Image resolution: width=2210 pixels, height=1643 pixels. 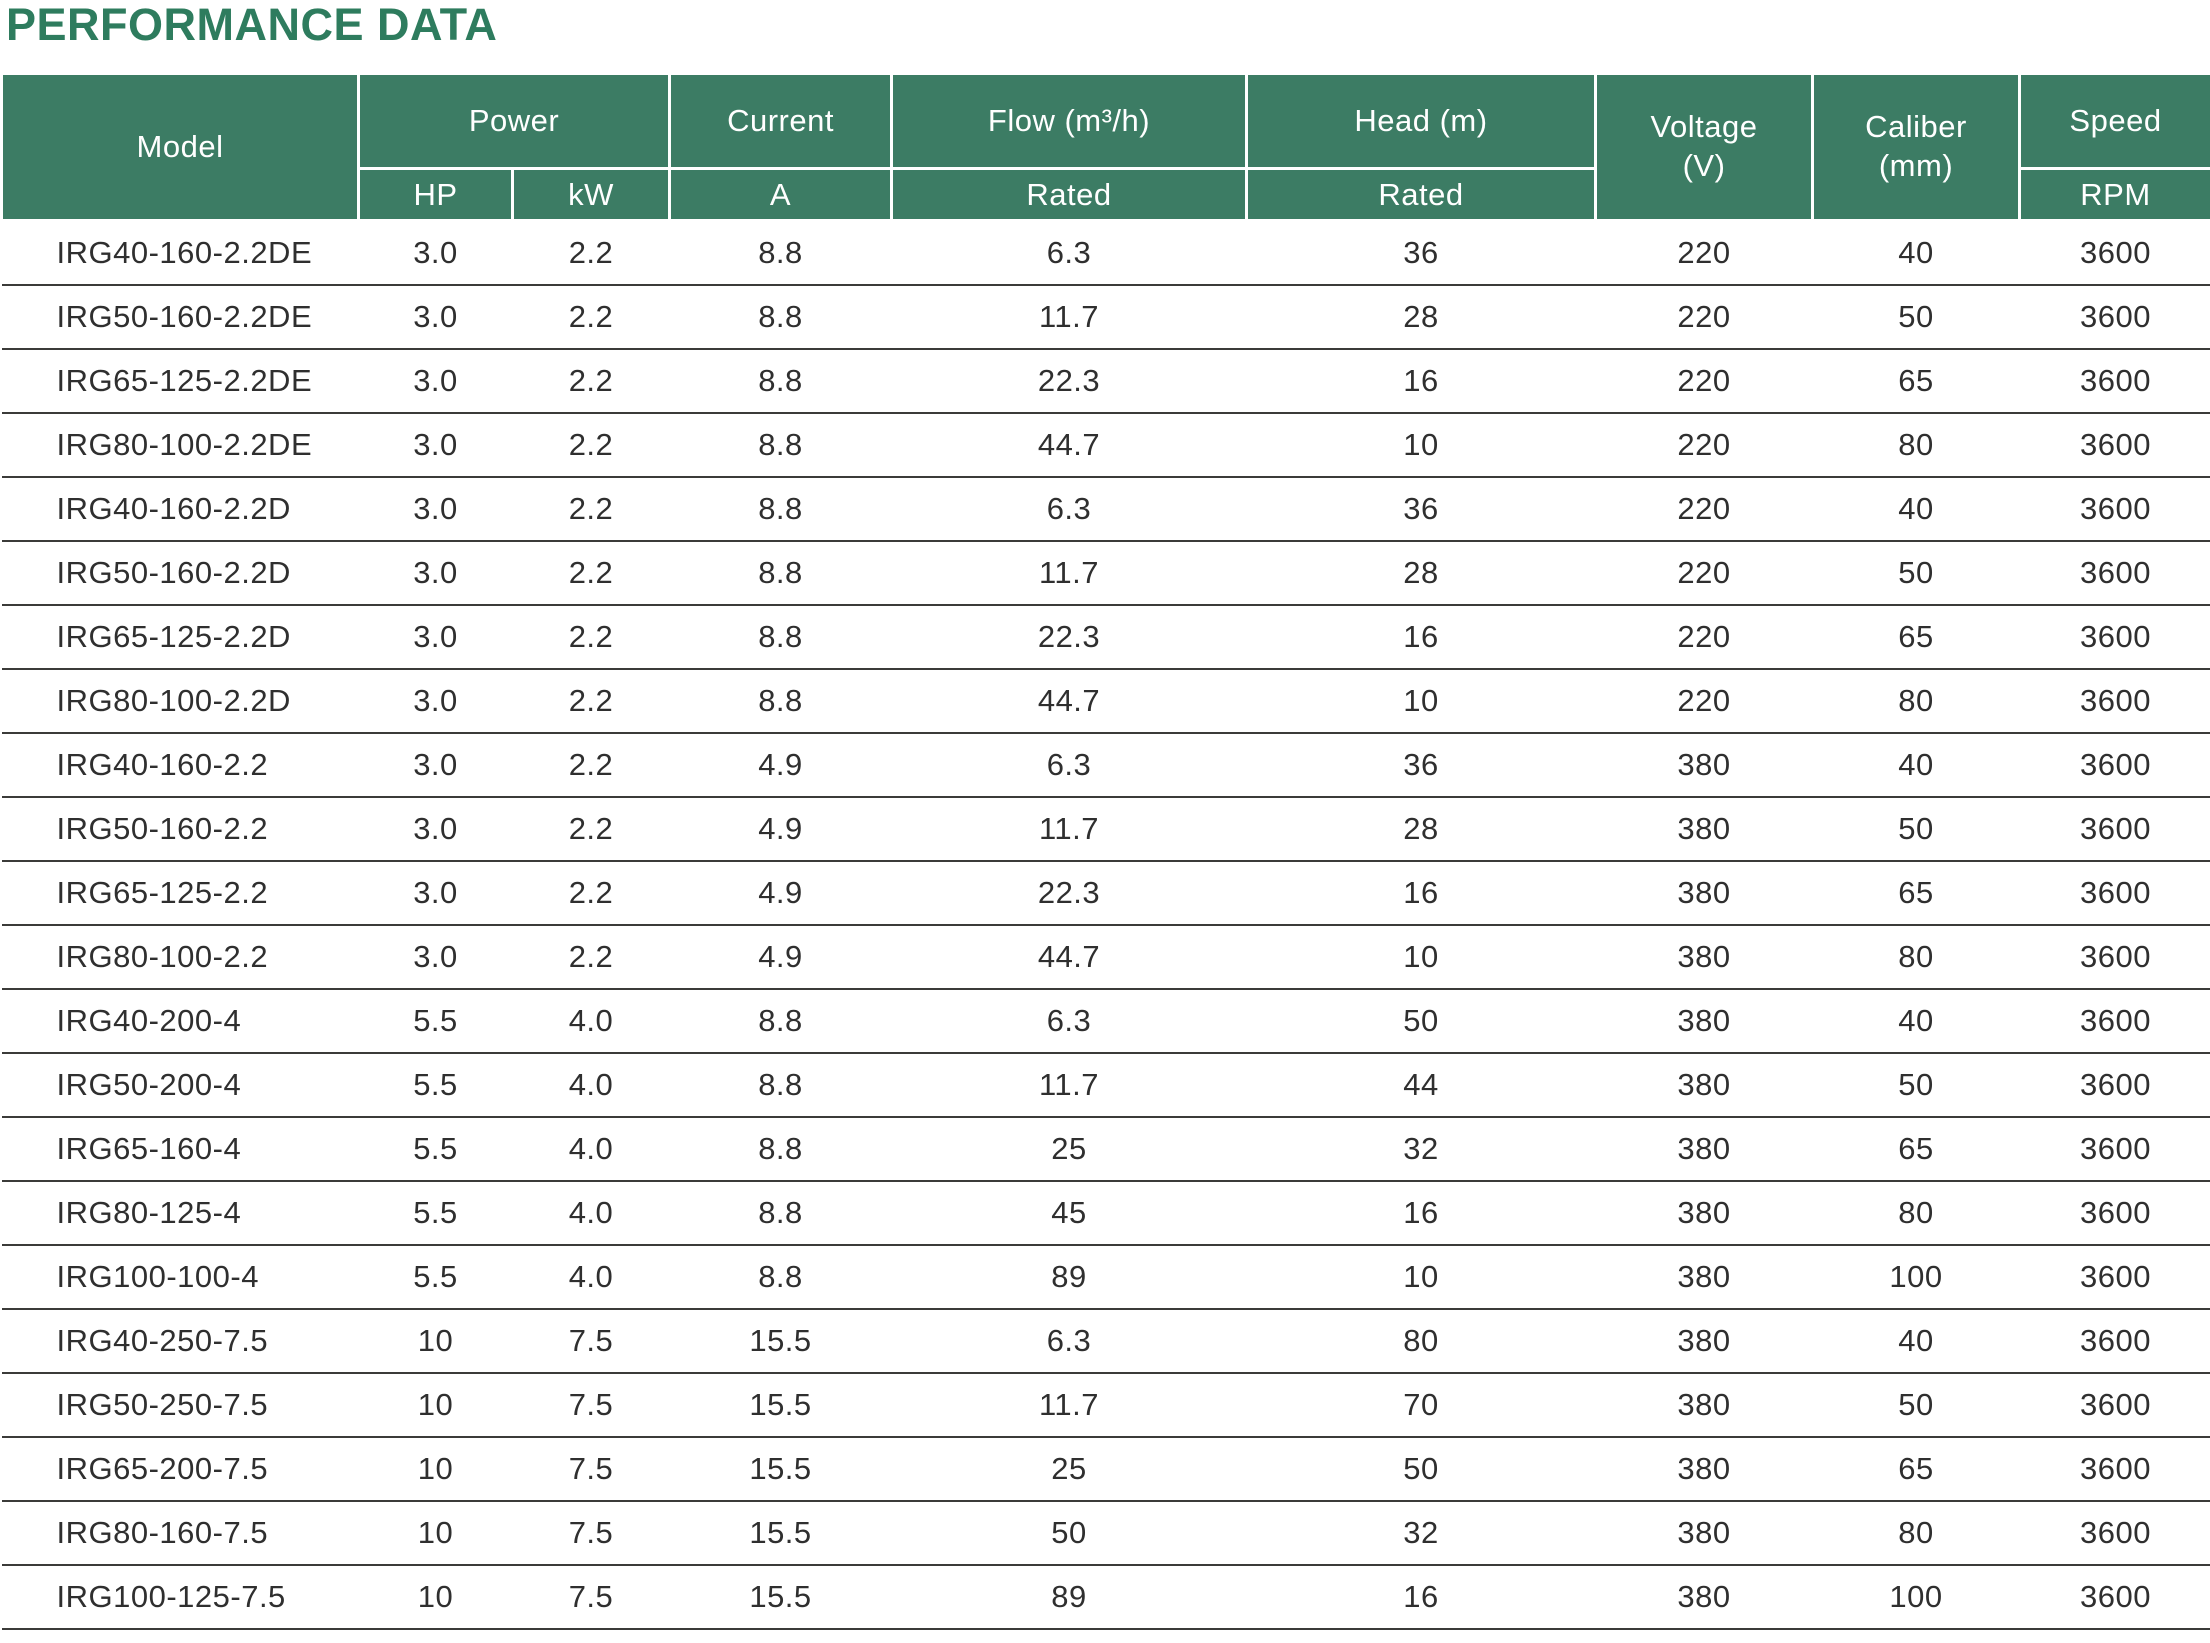 I want to click on header-sub-row: HP kW A Rated Rated RPM, so click(x=1106, y=194).